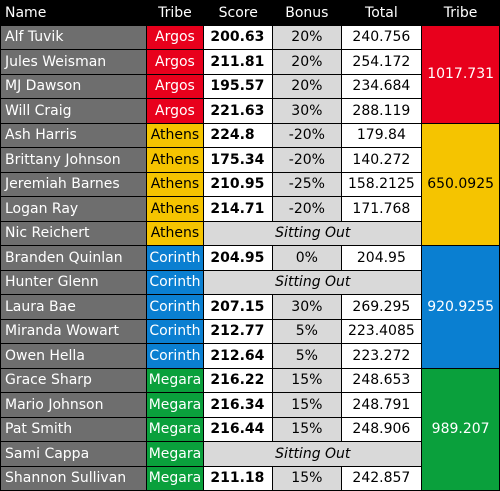  Describe the element at coordinates (73, 429) in the screenshot. I see `player-name: Pat Smith` at that location.